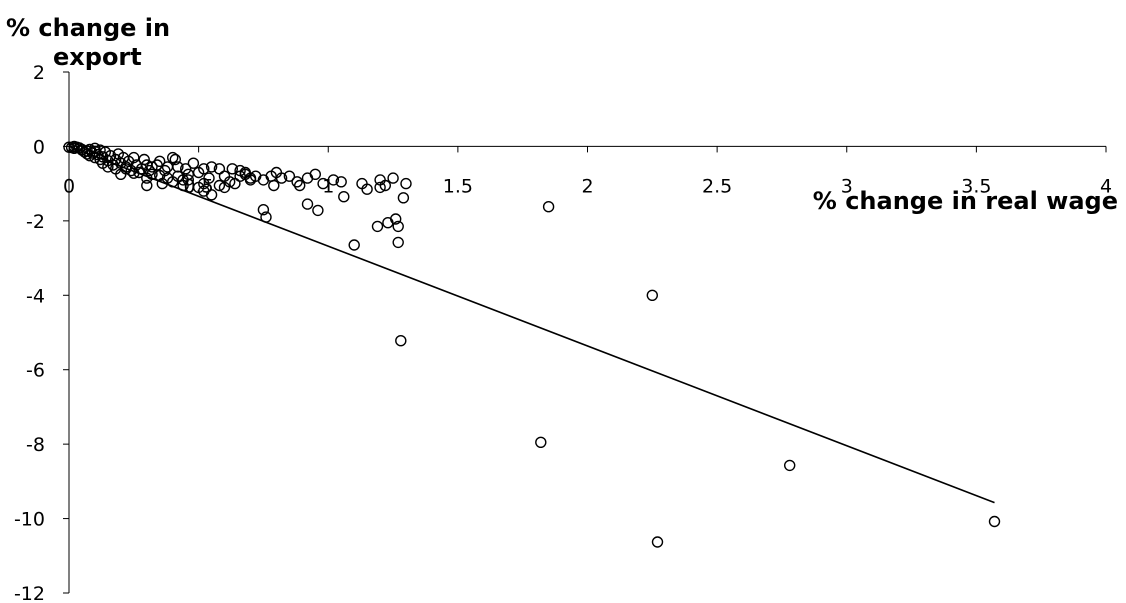 This screenshot has width=1126, height=603. I want to click on y-tick-label: 0, so click(39, 147).